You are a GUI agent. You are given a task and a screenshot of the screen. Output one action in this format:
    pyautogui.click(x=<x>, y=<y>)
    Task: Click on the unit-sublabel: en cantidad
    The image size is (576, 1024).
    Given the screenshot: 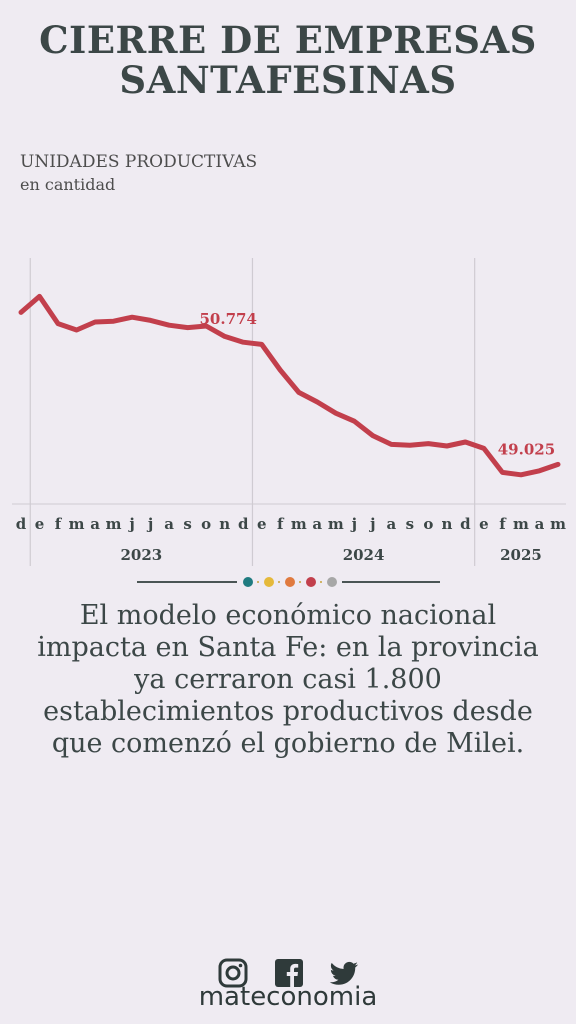 What is the action you would take?
    pyautogui.click(x=68, y=184)
    